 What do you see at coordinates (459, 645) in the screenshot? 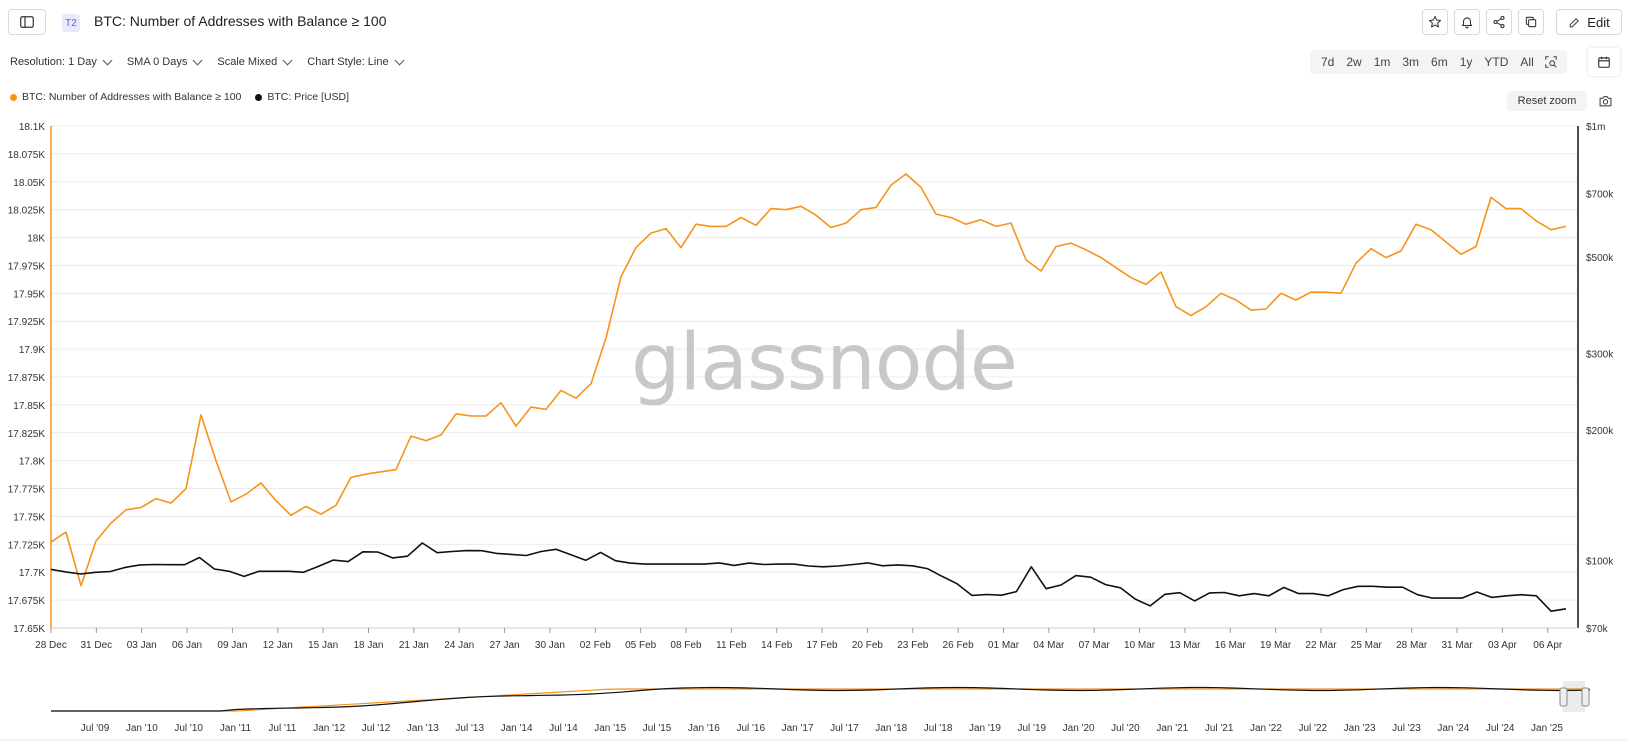
I see `x-tick-label: 24 Jan` at bounding box center [459, 645].